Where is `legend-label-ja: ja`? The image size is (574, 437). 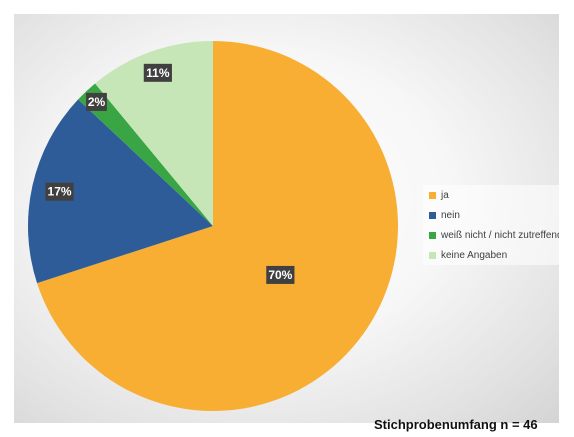 legend-label-ja: ja is located at coordinates (445, 195).